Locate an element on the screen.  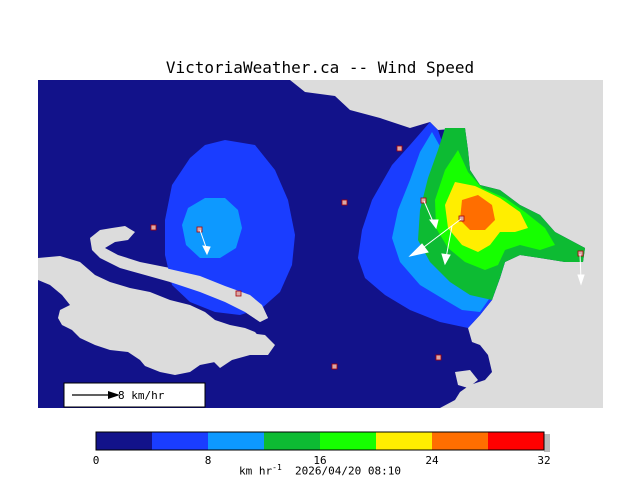
colorbar-tick: 0 is located at coordinates (96, 460).